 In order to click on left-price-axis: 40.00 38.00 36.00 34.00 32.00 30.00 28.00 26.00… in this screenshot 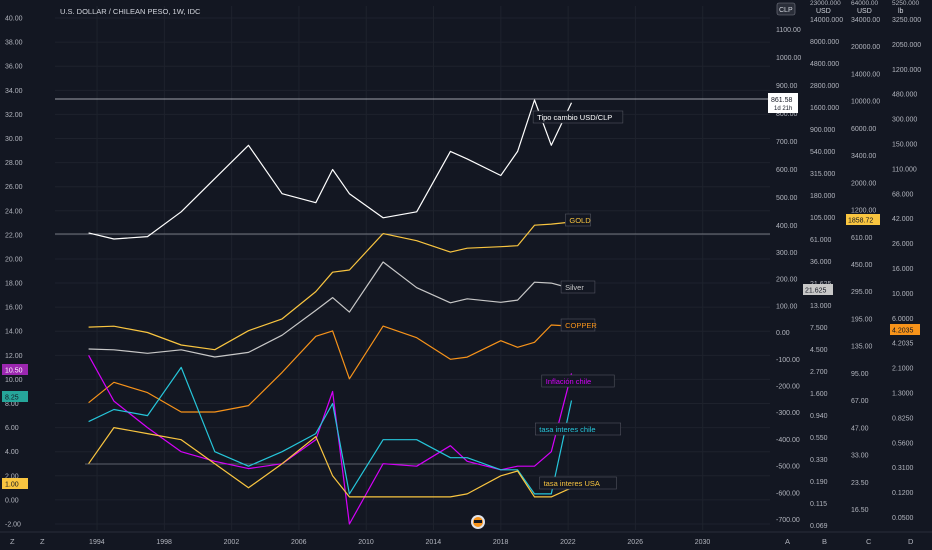, I will do `click(15, 272)`.